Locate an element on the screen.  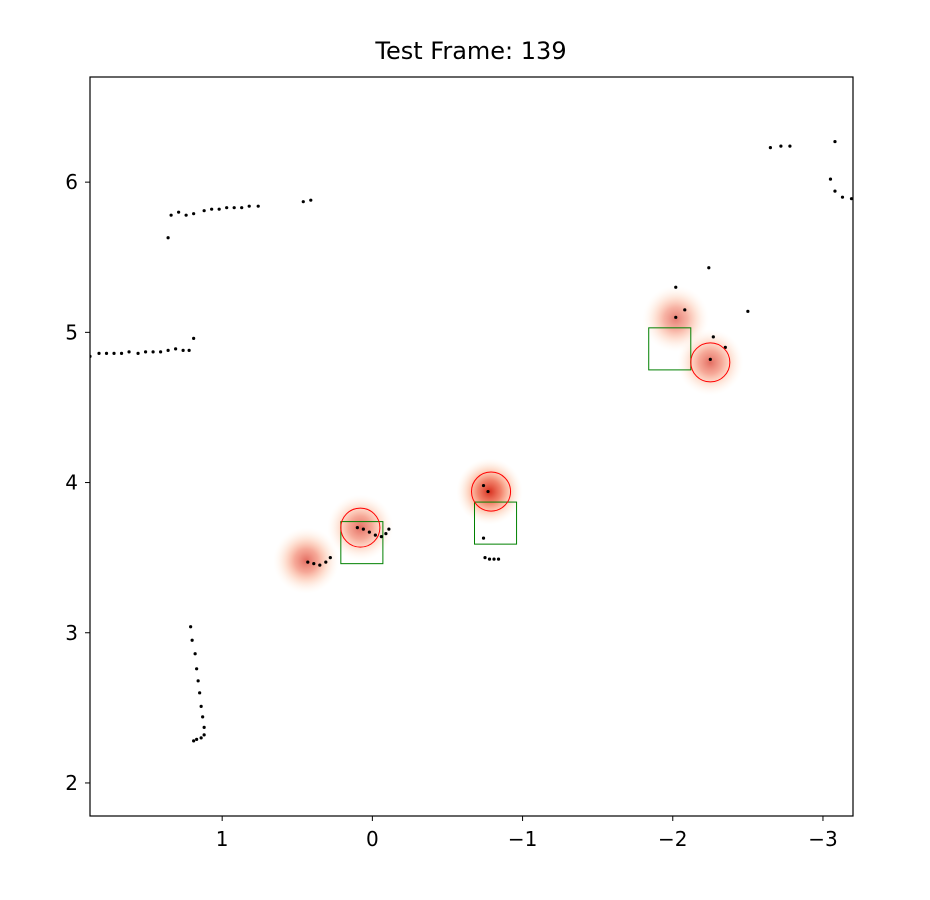
x-axis: 1 0 −1 −2 −3 is located at coordinates (527, 833).